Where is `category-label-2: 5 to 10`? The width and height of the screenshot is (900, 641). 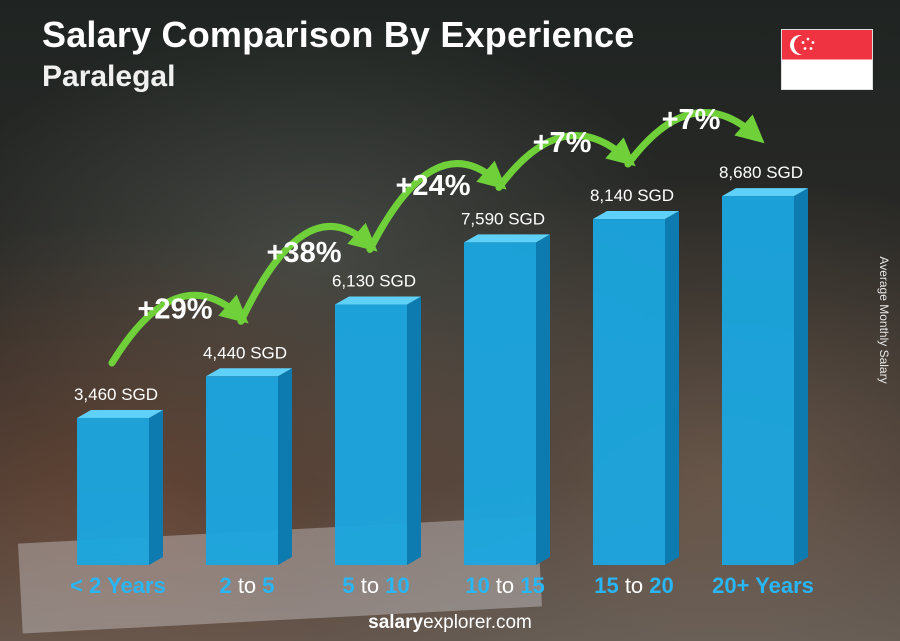 category-label-2: 5 to 10 is located at coordinates (375, 585).